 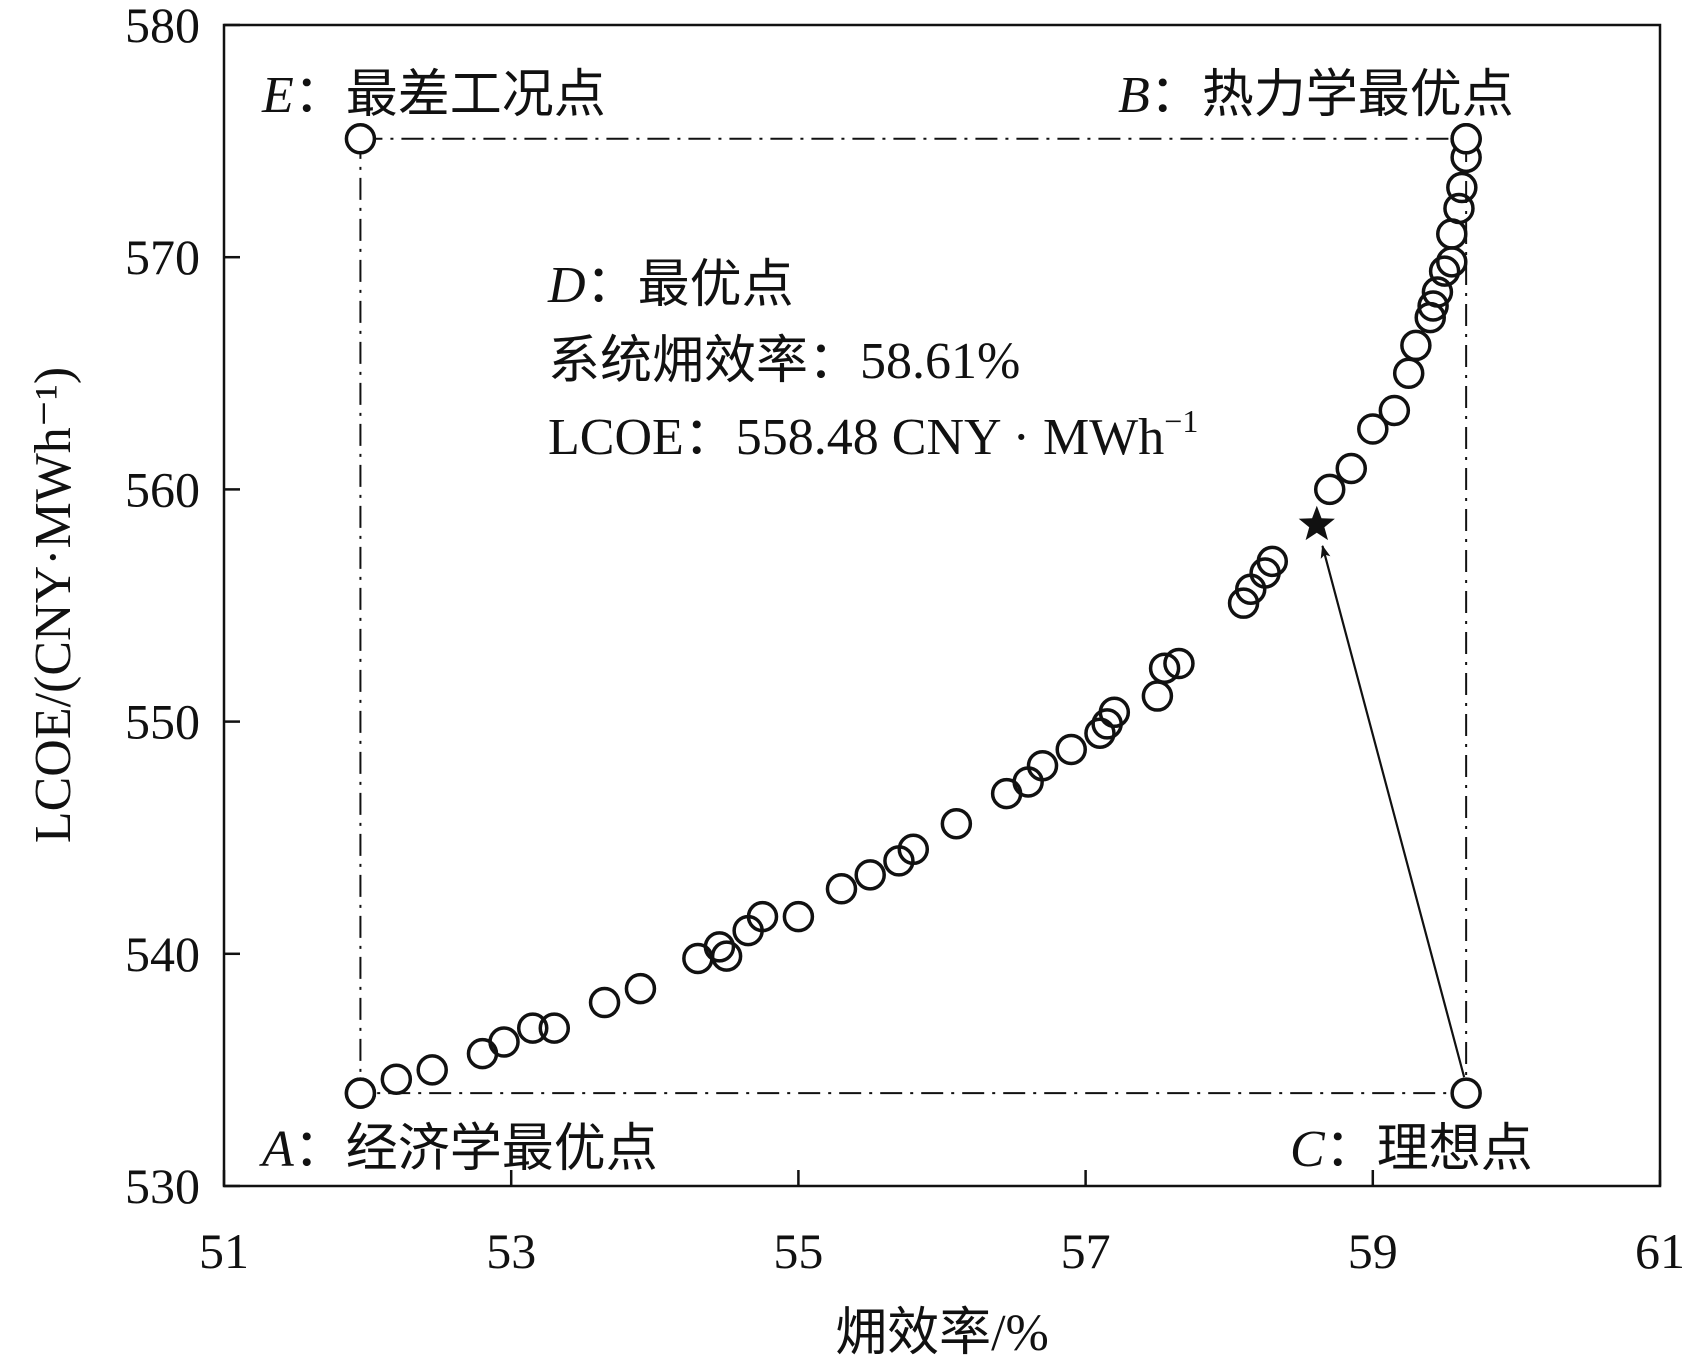 I want to click on y-tick-label: 550, so click(x=162, y=722).